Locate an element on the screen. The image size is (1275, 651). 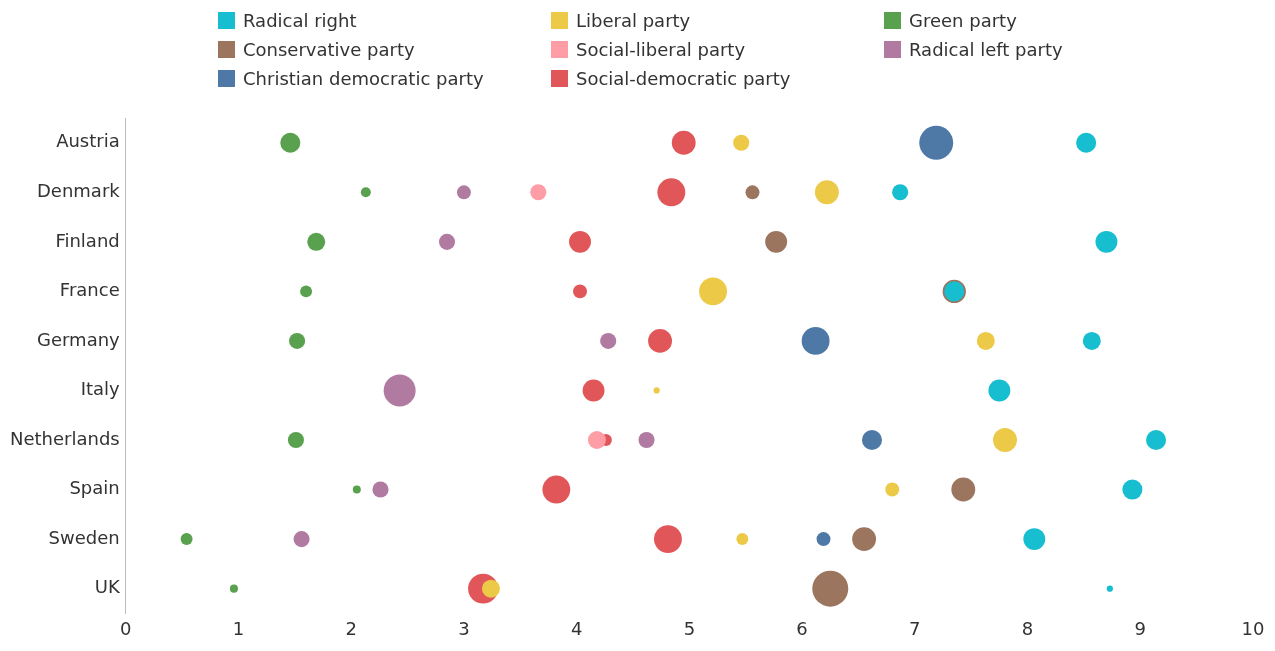
y-tick-label: France is located at coordinates (89, 290).